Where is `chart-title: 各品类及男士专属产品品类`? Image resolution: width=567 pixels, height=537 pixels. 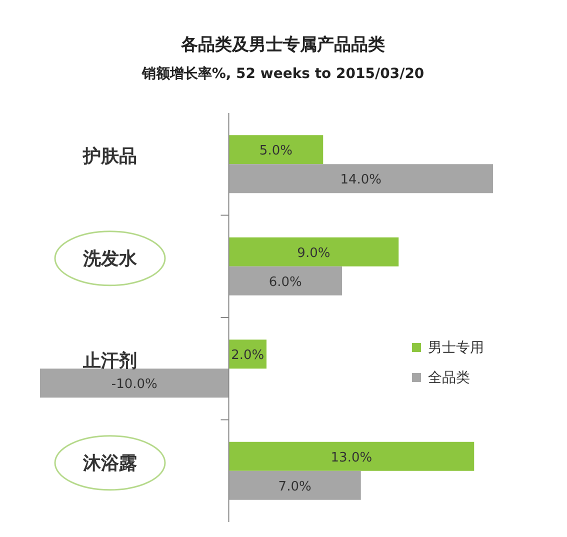 chart-title: 各品类及男士专属产品品类 is located at coordinates (282, 45).